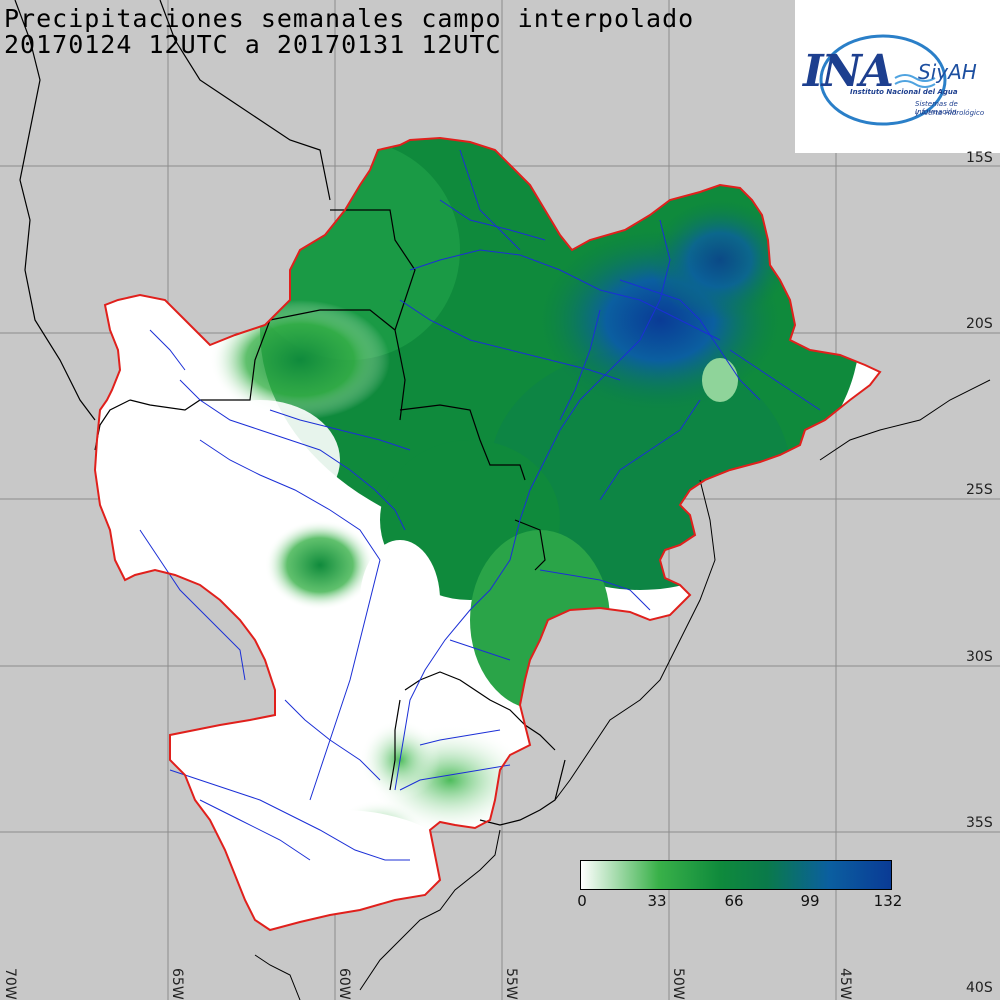 The width and height of the screenshot is (1000, 1000). I want to click on lat-label-40s: 40S, so click(979, 988).